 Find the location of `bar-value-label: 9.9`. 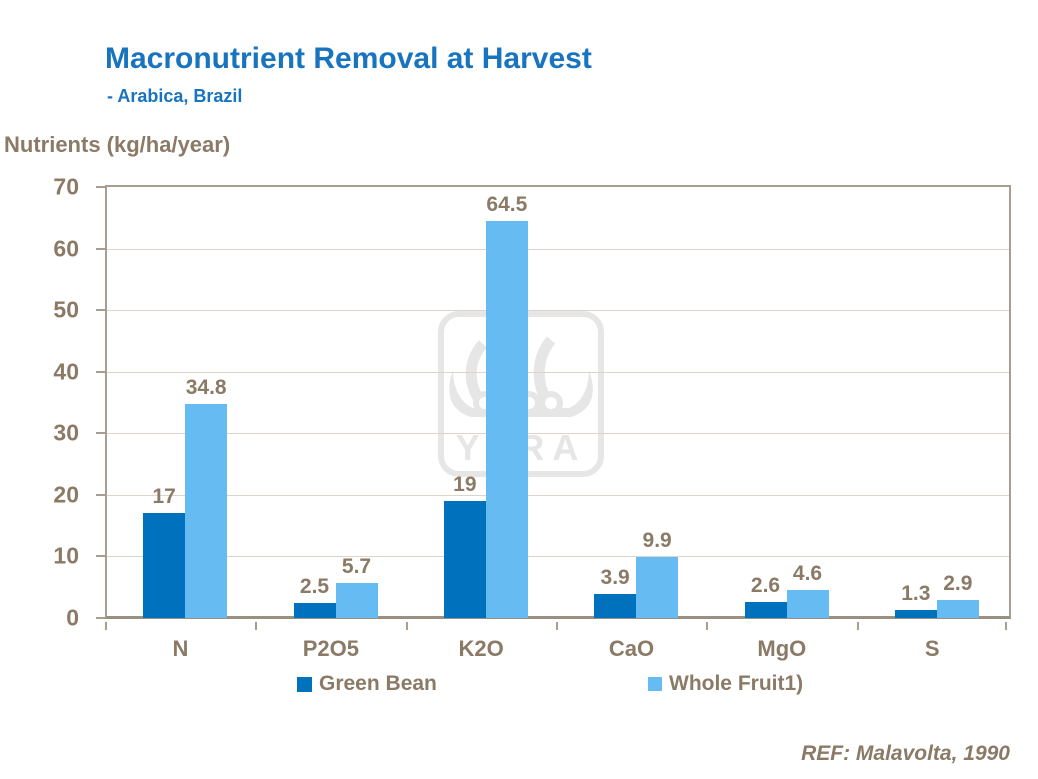

bar-value-label: 9.9 is located at coordinates (657, 541).